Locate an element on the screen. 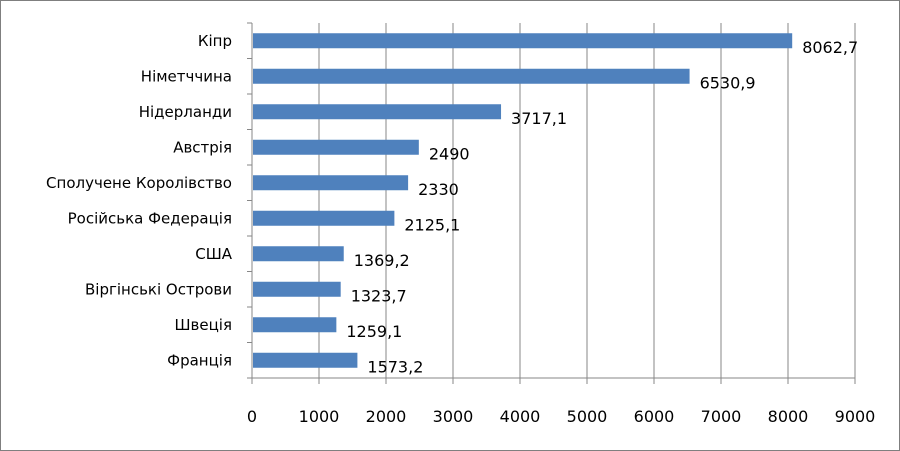 The width and height of the screenshot is (900, 451). x-tick-label: 6000 is located at coordinates (654, 416).